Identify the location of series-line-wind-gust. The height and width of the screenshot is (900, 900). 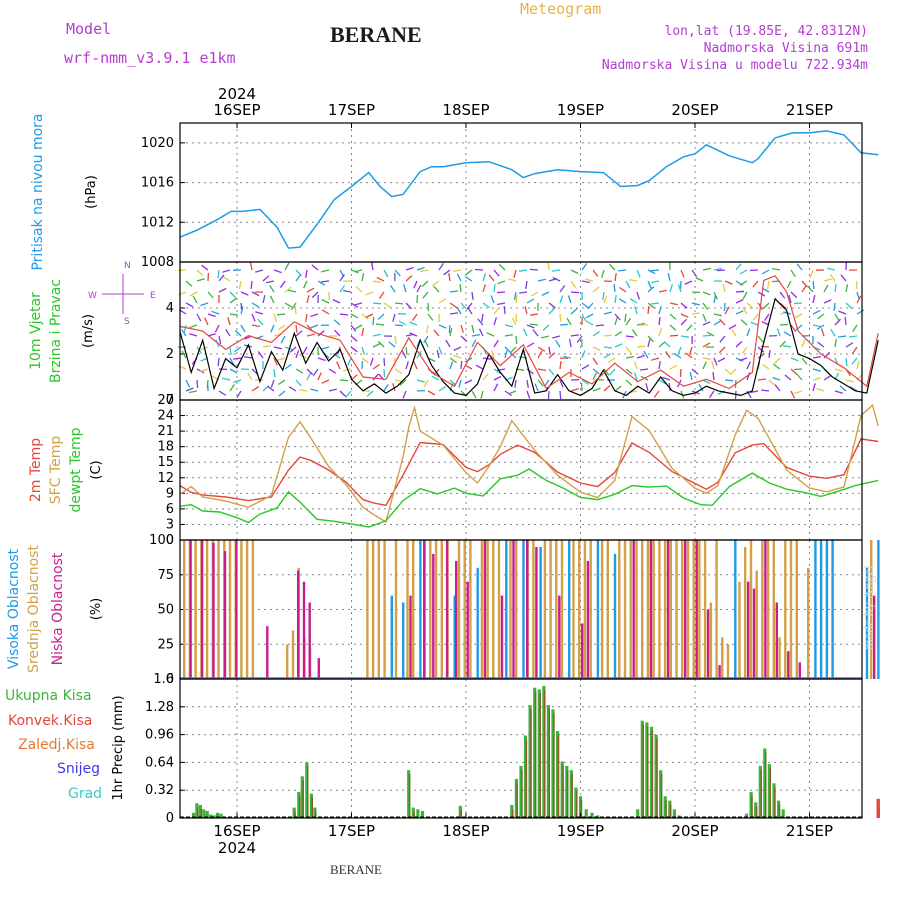
(529, 332).